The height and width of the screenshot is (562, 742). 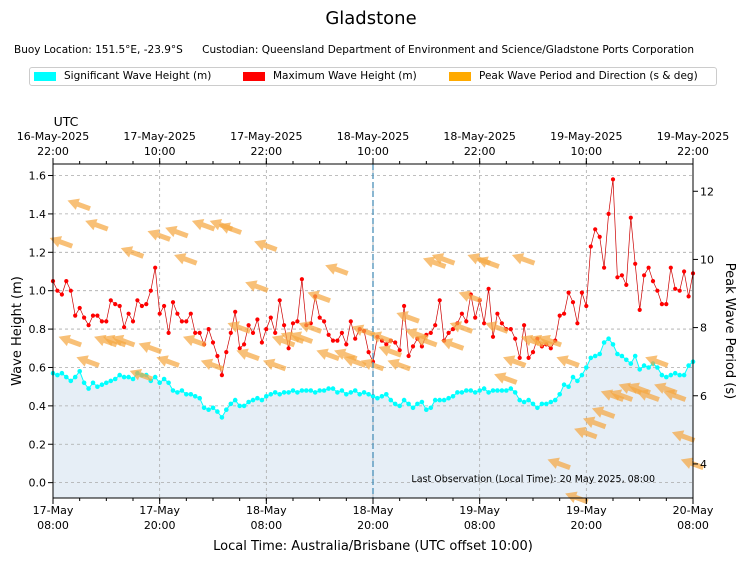 I want to click on x-tick-label-date: 19-May, so click(x=479, y=510).